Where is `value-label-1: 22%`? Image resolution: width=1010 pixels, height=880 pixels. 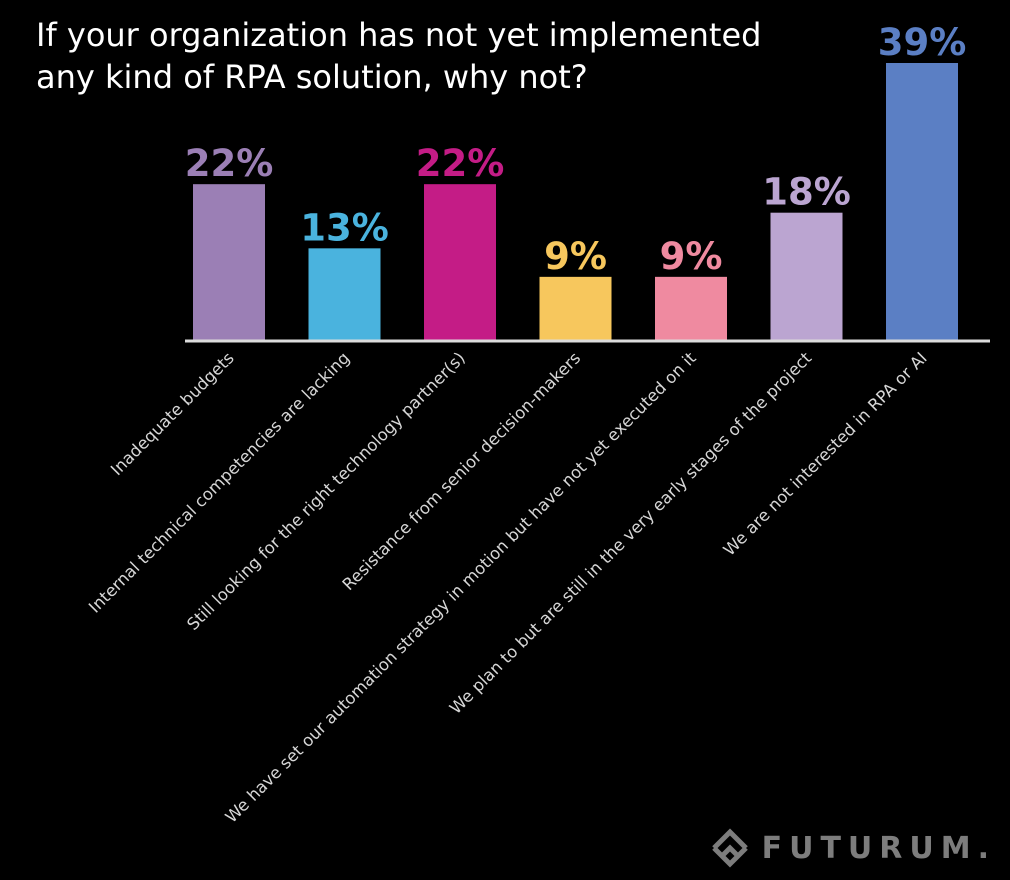
value-label-1: 22% is located at coordinates (229, 163).